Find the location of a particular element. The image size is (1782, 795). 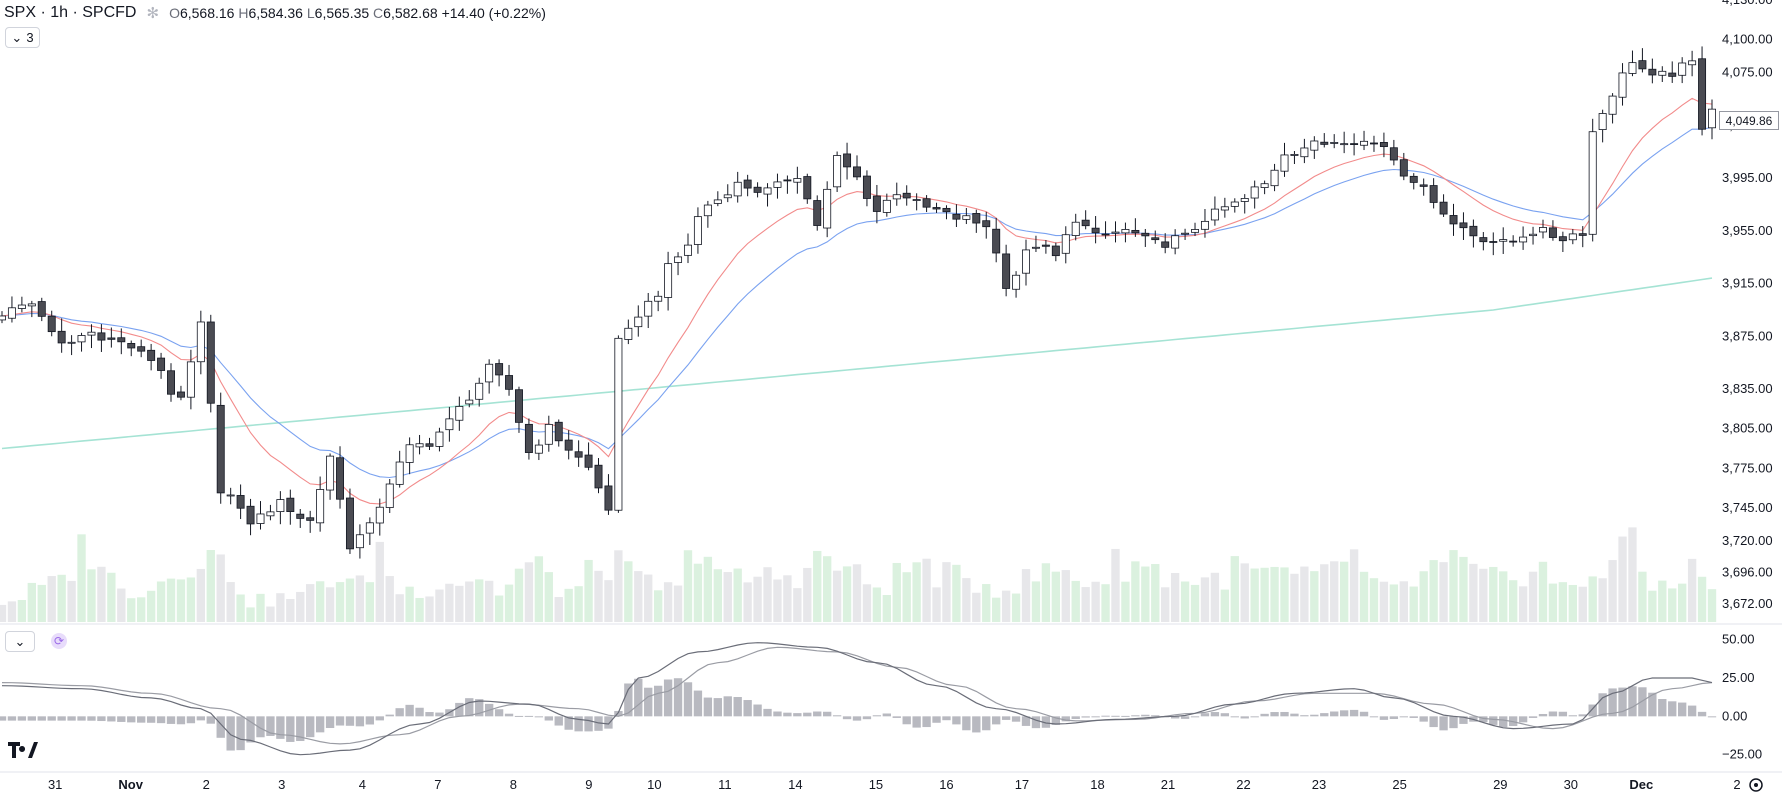

symbol-title: SPX · 1h · SPCFD is located at coordinates (70, 12).